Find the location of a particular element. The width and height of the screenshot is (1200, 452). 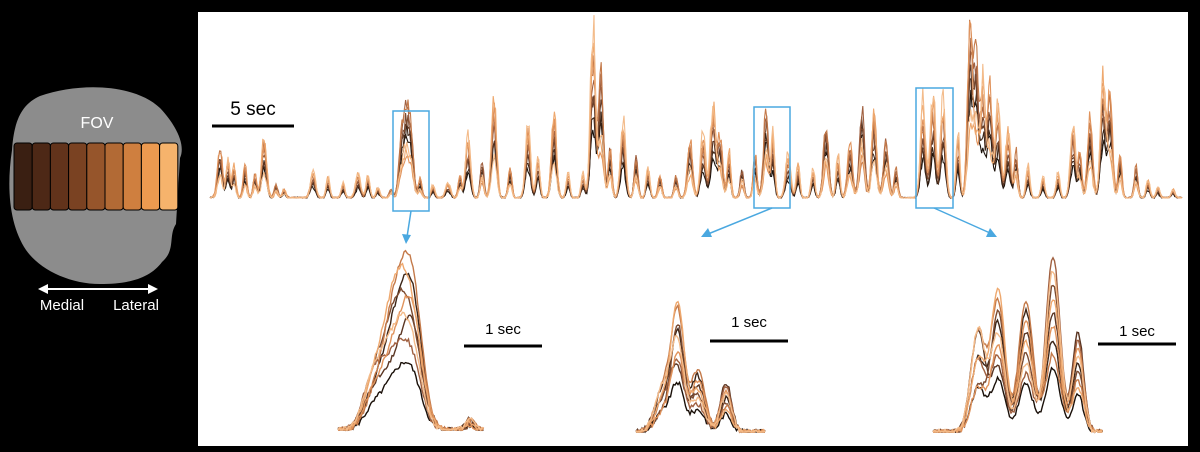

imaging-strips is located at coordinates (96, 176).